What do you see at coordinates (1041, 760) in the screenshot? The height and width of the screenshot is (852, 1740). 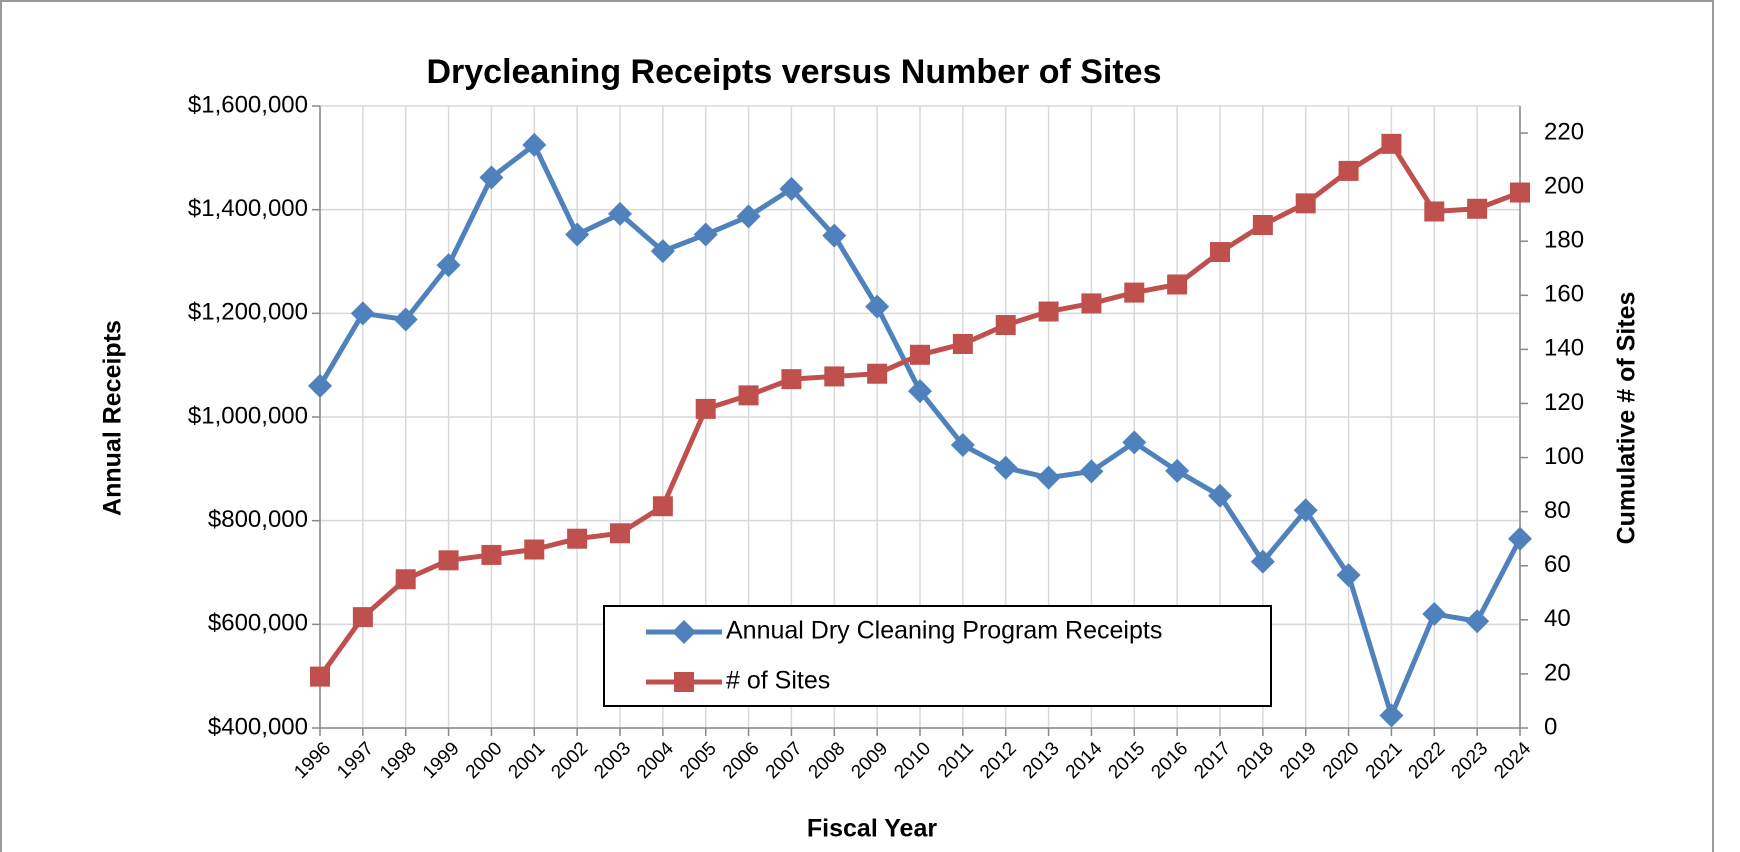 I see `x-tick-label: 2013` at bounding box center [1041, 760].